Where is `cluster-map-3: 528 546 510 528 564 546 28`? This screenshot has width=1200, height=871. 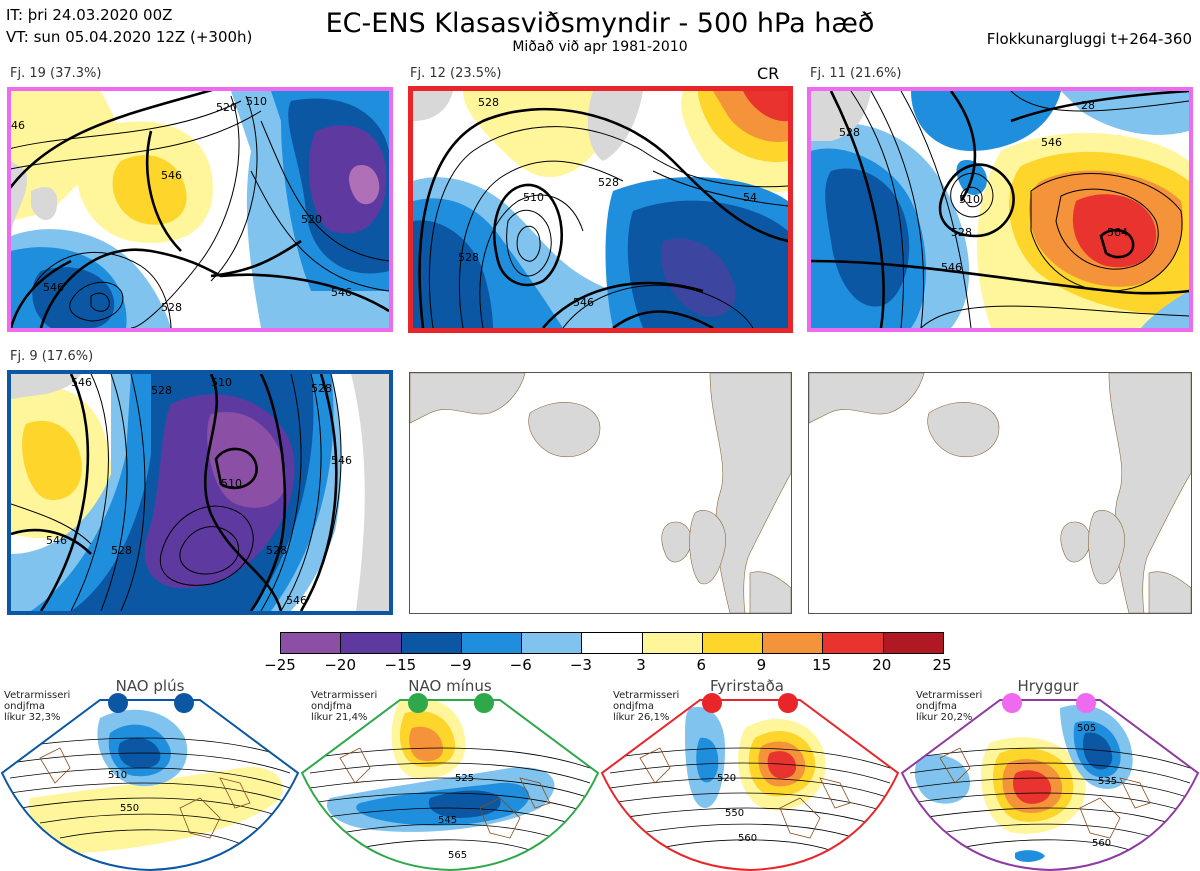 cluster-map-3: 528 546 510 528 564 546 28 is located at coordinates (1000, 209).